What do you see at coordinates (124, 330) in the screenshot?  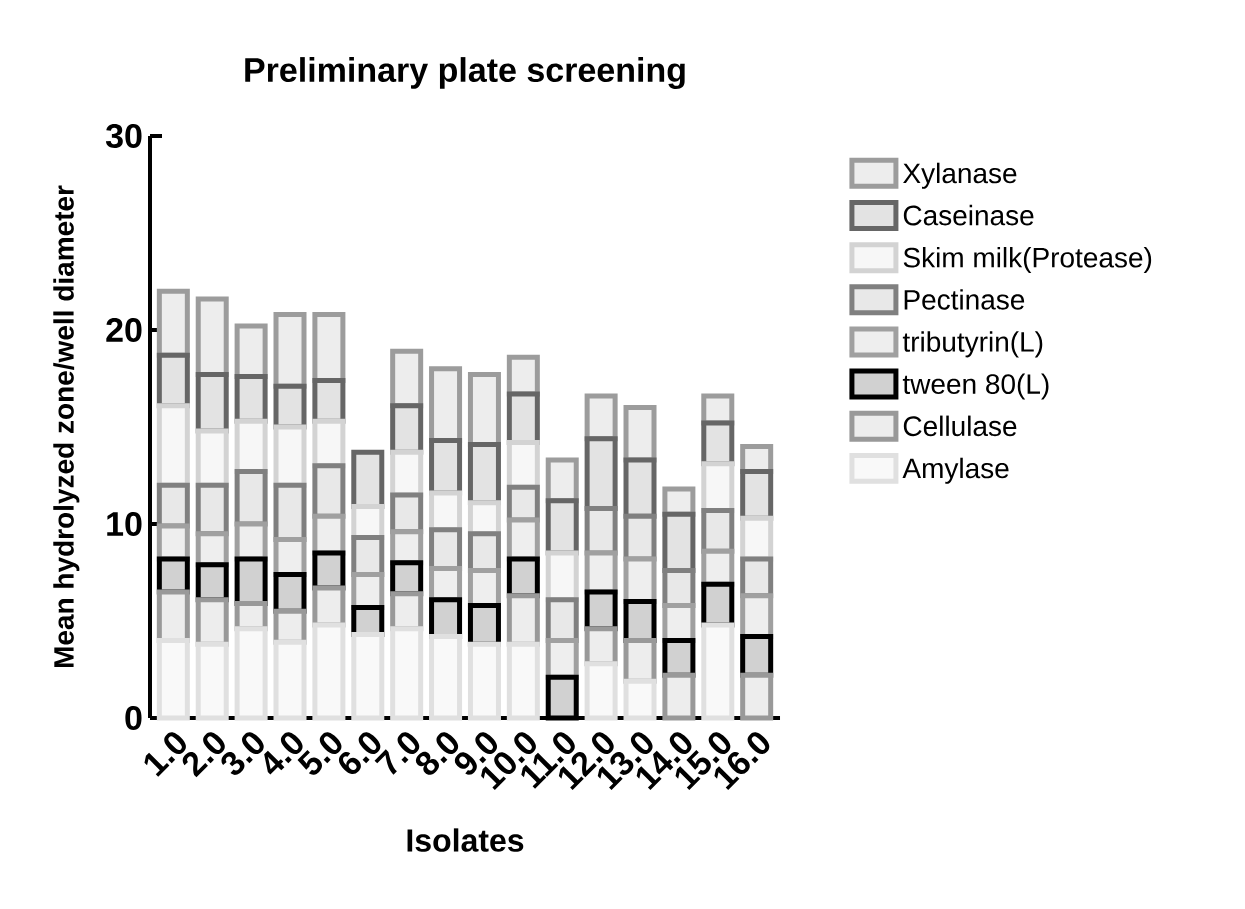 I see `y-tick-label: 20` at bounding box center [124, 330].